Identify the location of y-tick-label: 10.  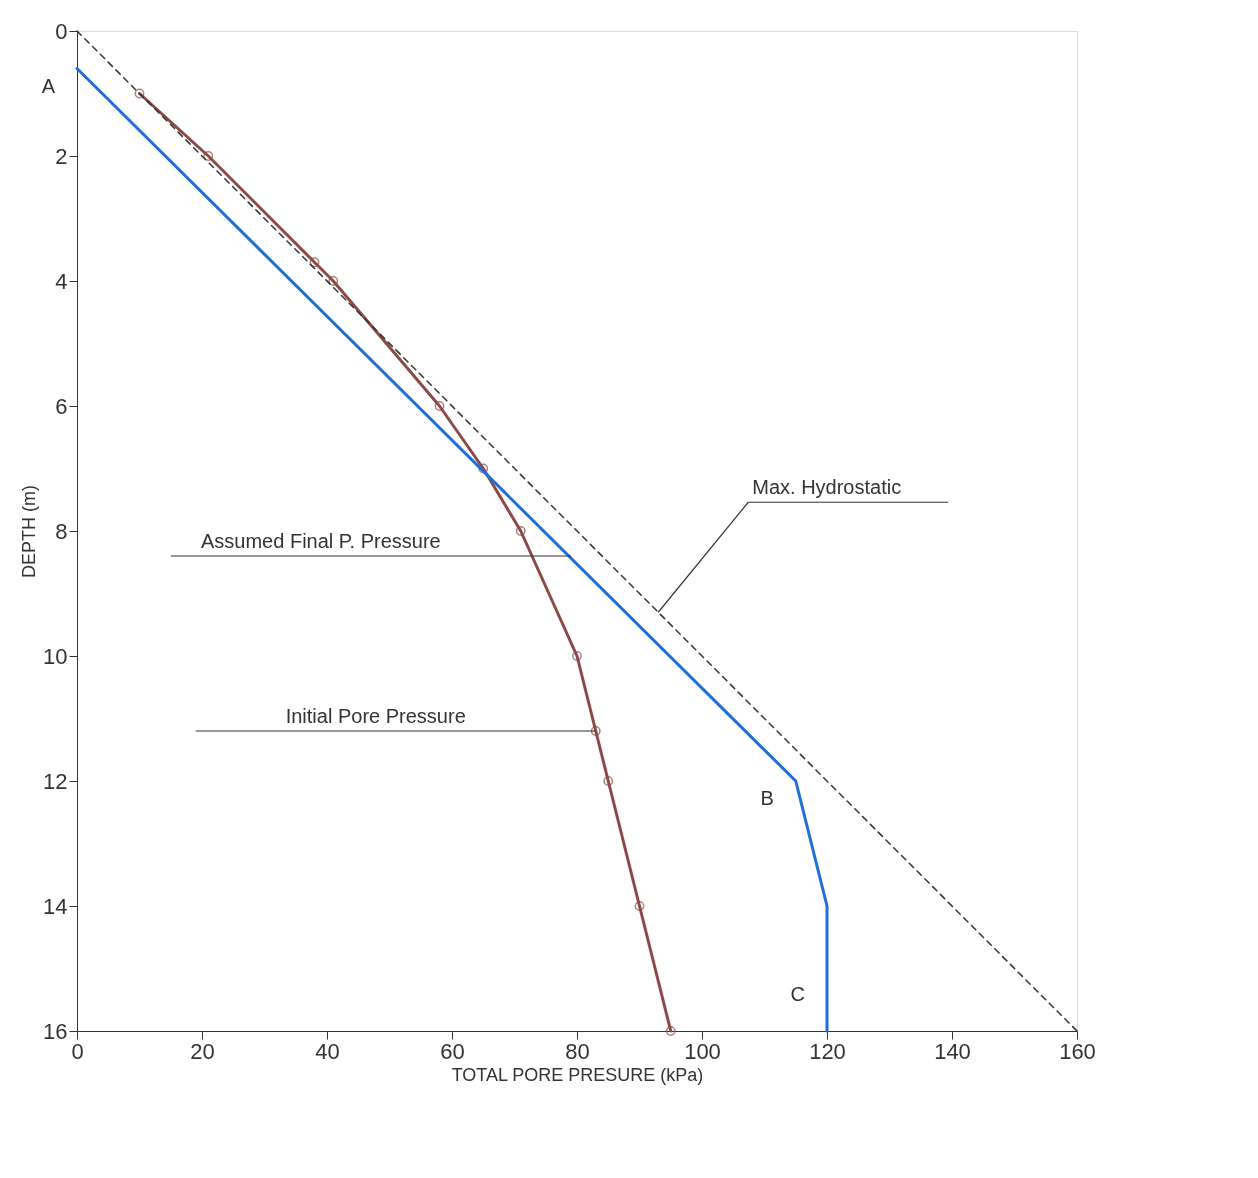
(55, 656).